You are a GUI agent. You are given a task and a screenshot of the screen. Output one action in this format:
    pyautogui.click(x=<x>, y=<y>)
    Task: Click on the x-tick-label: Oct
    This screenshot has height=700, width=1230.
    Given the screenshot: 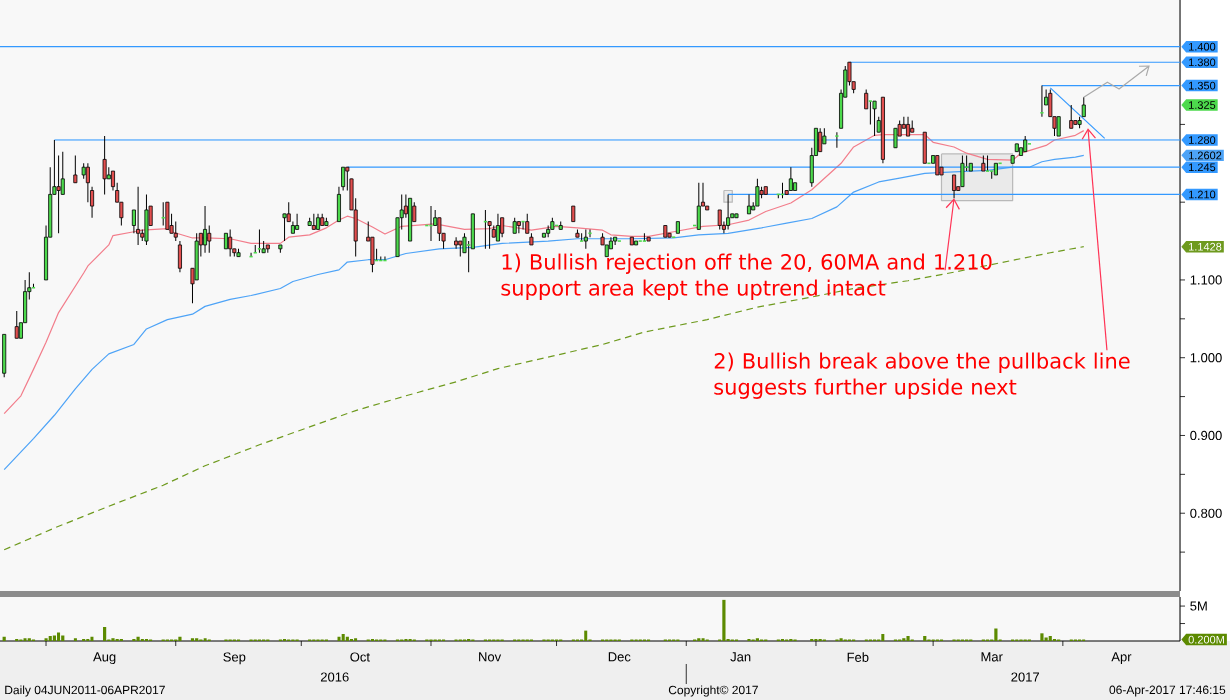 What is the action you would take?
    pyautogui.click(x=360, y=657)
    